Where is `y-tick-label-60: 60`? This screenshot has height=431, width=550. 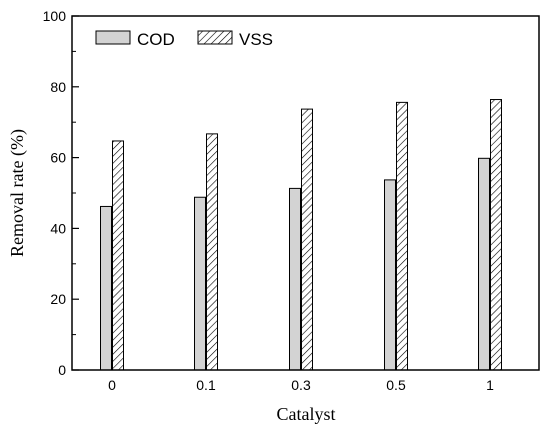
y-tick-label-60: 60 is located at coordinates (58, 158).